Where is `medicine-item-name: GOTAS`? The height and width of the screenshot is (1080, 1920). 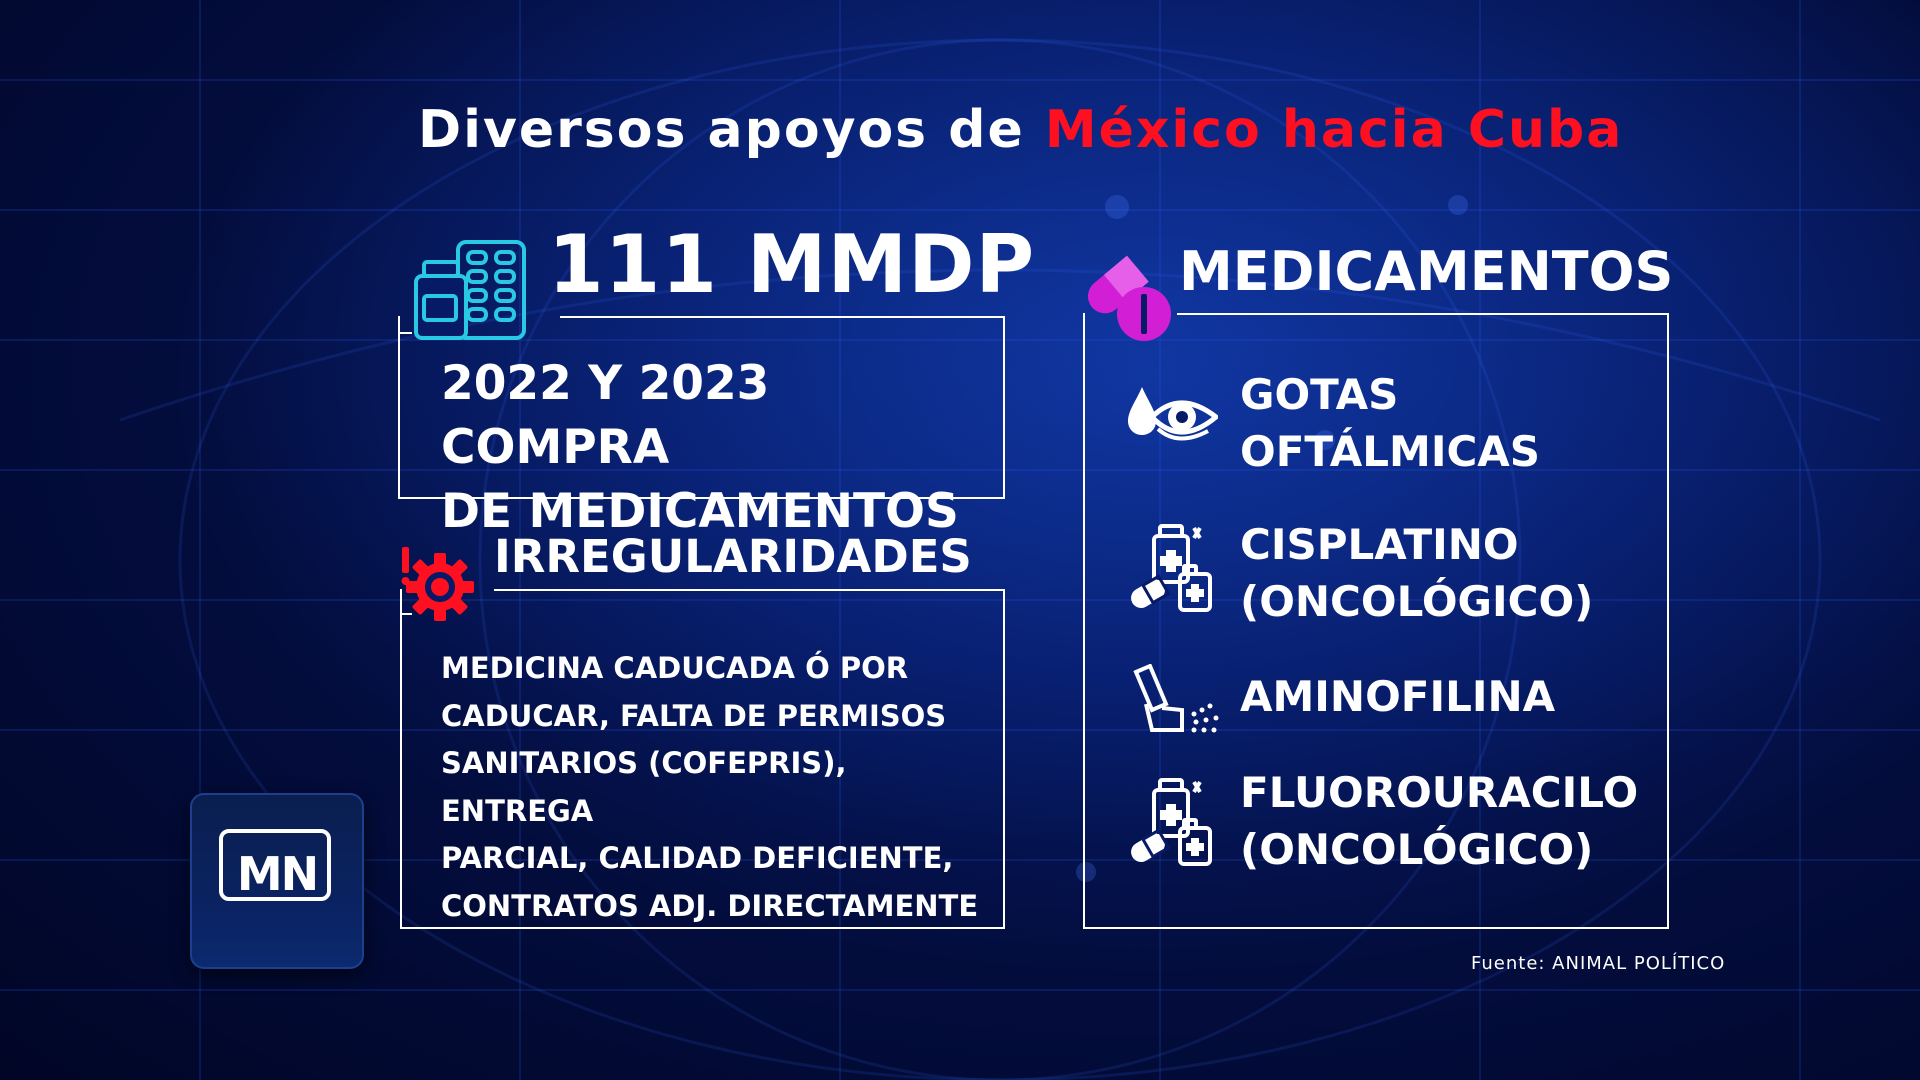 medicine-item-name: GOTAS is located at coordinates (1319, 394).